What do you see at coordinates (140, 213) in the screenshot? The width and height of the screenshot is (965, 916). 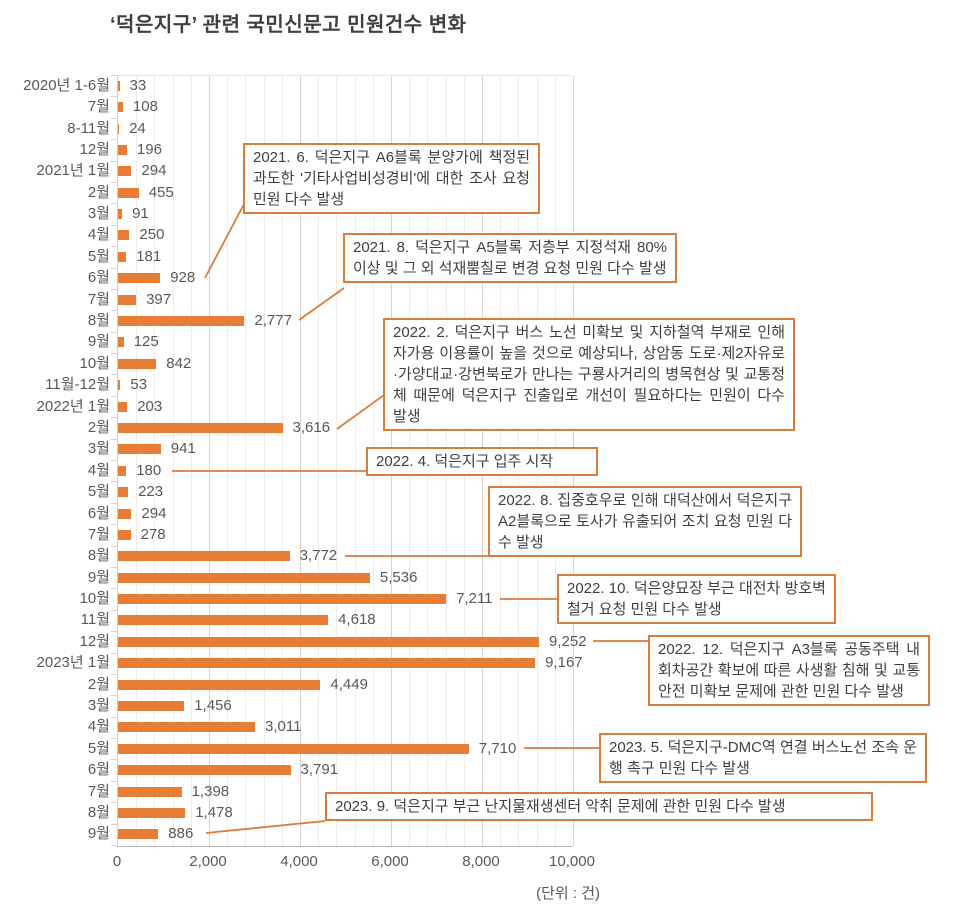 I see `bar-value-label: 91` at bounding box center [140, 213].